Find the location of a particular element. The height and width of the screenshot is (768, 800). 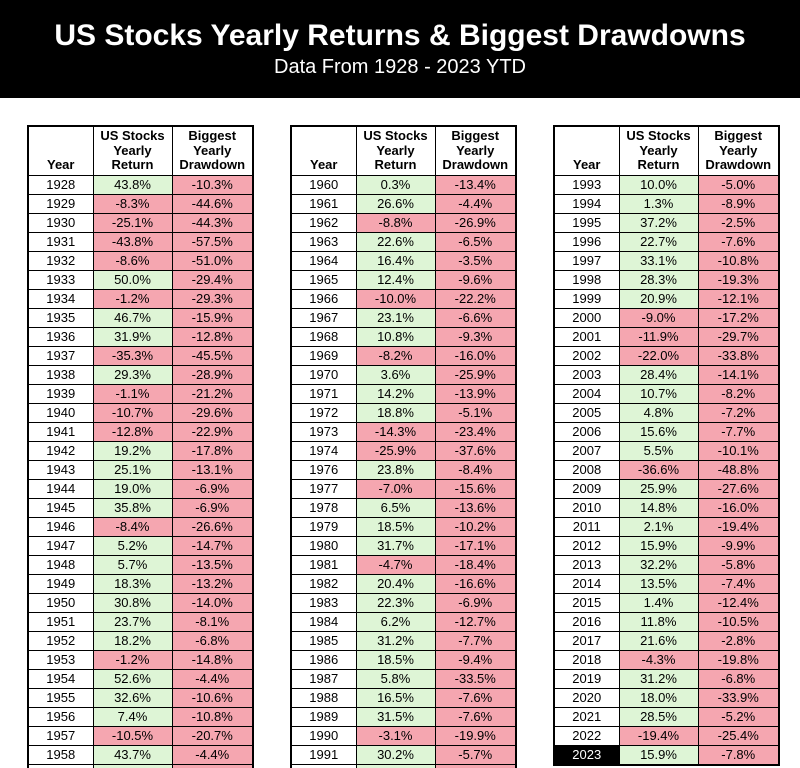

drawdown-cell: -14.0% is located at coordinates (212, 602).